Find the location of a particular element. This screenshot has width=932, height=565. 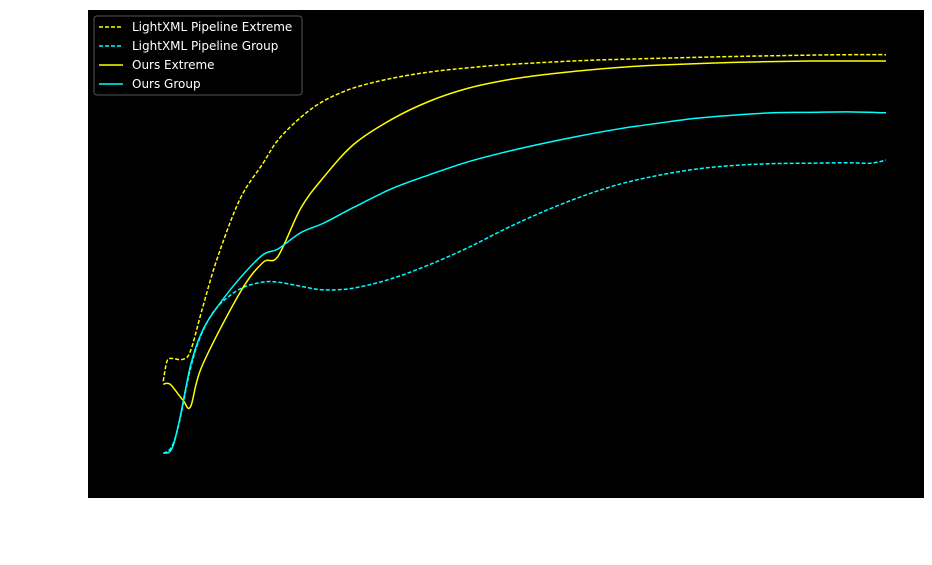

legend-entry: LightXML Pipeline Group is located at coordinates (188, 46).